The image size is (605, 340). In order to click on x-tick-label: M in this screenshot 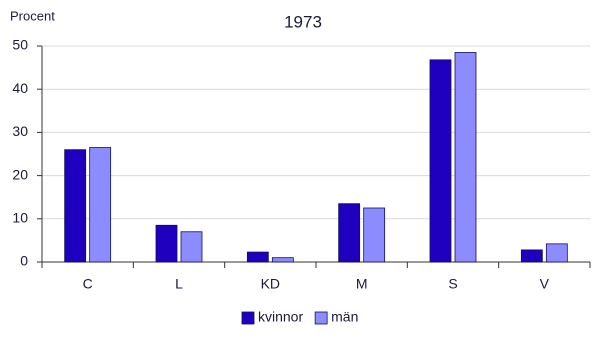, I will do `click(362, 284)`.